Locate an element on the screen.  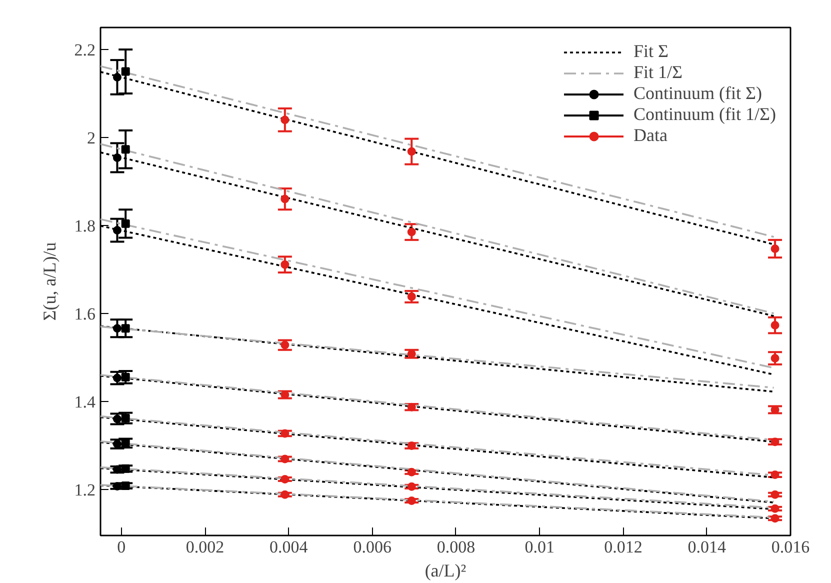
x-axis-title: (a/L)² is located at coordinates (445, 570).